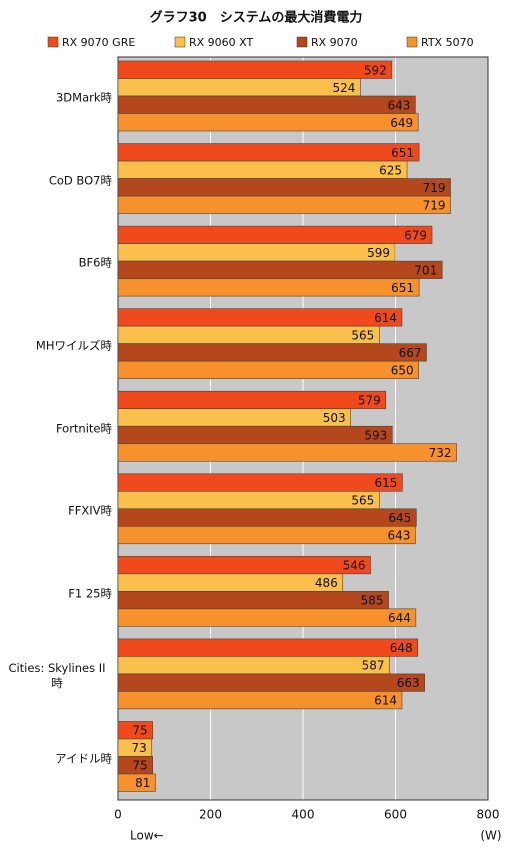  I want to click on value-label: 592, so click(375, 70).